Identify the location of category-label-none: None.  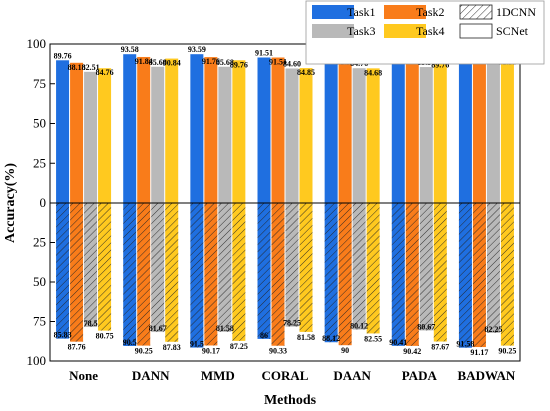
(83, 375).